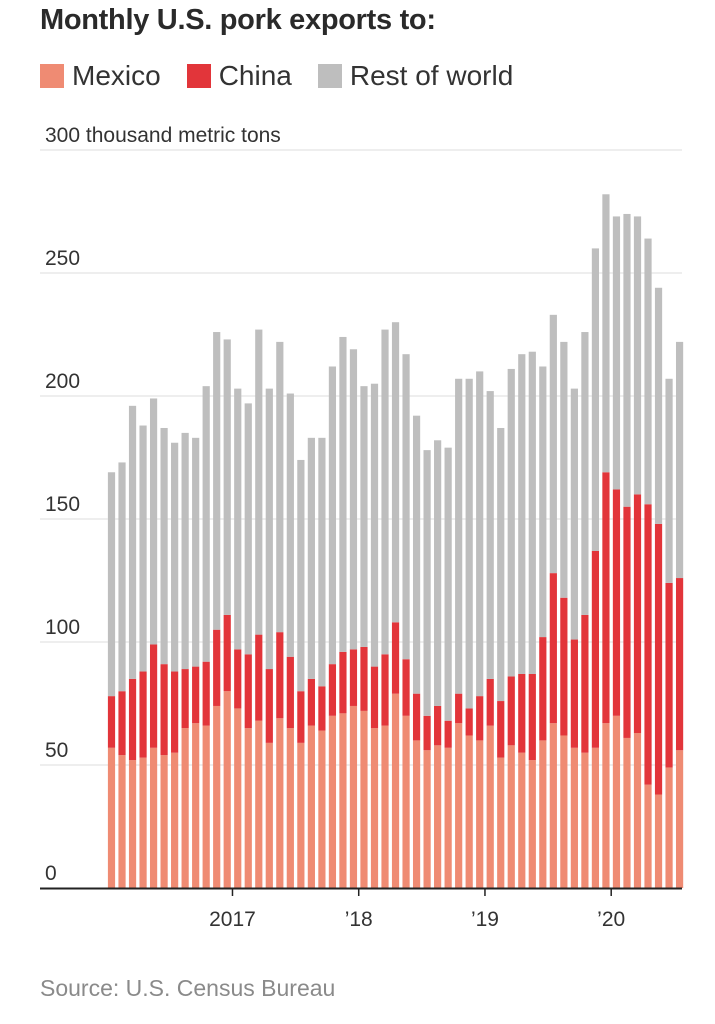 The width and height of the screenshot is (715, 1024). What do you see at coordinates (62, 381) in the screenshot?
I see `y-tick-label: 200` at bounding box center [62, 381].